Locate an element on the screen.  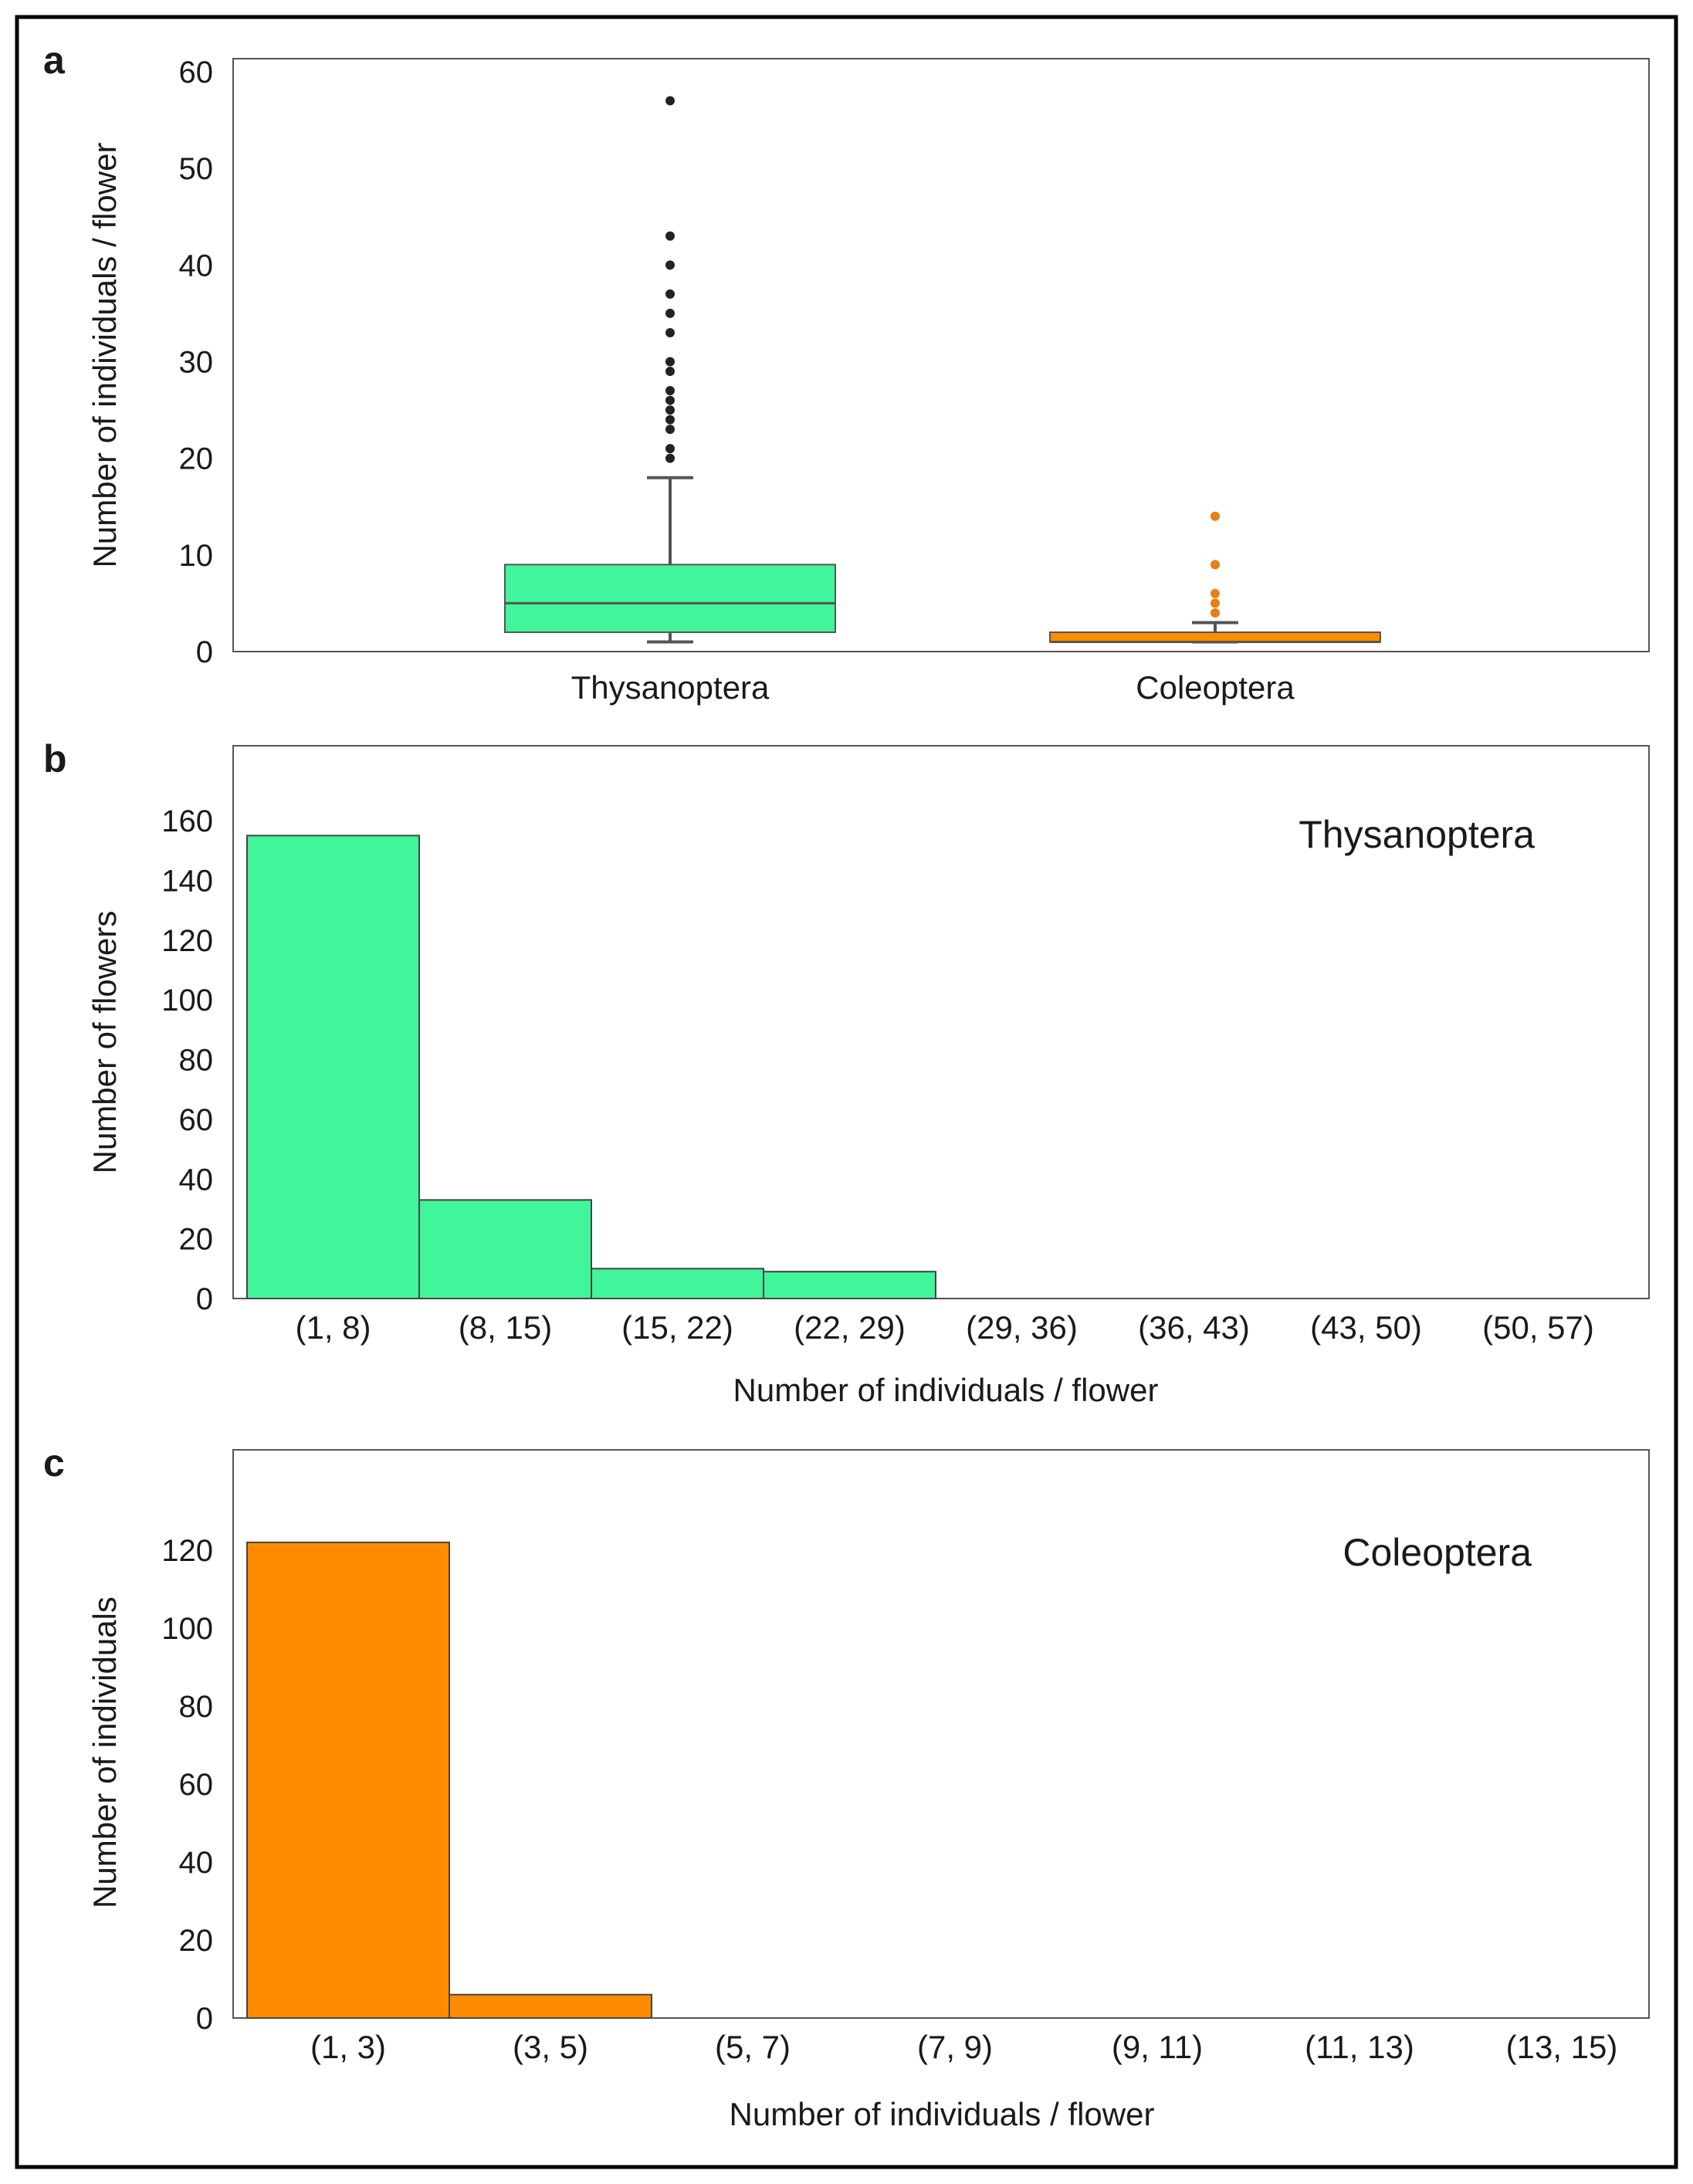
bars-c is located at coordinates (449, 1780).